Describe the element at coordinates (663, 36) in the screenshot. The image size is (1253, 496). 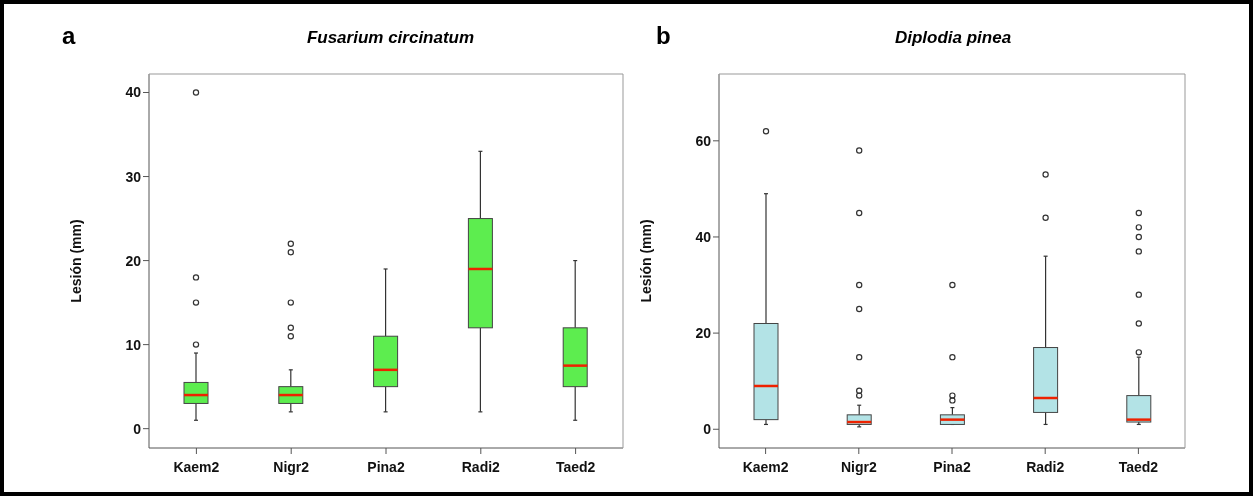
I see `text: b` at that location.